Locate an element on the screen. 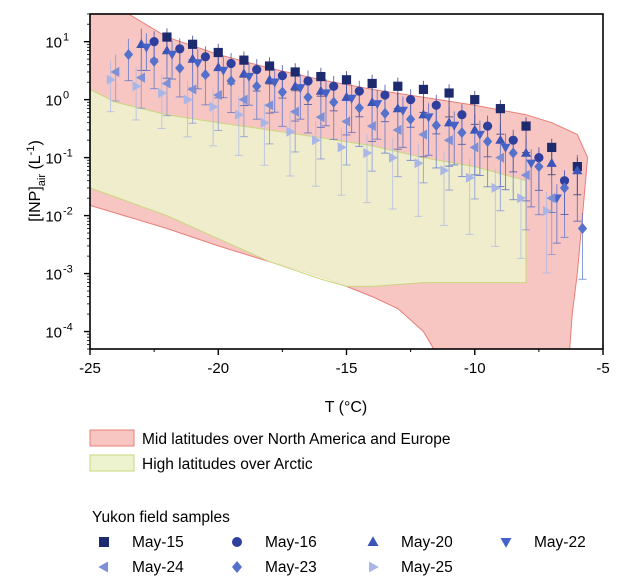 The width and height of the screenshot is (629, 581). series-legend-label: May-23 is located at coordinates (291, 567).